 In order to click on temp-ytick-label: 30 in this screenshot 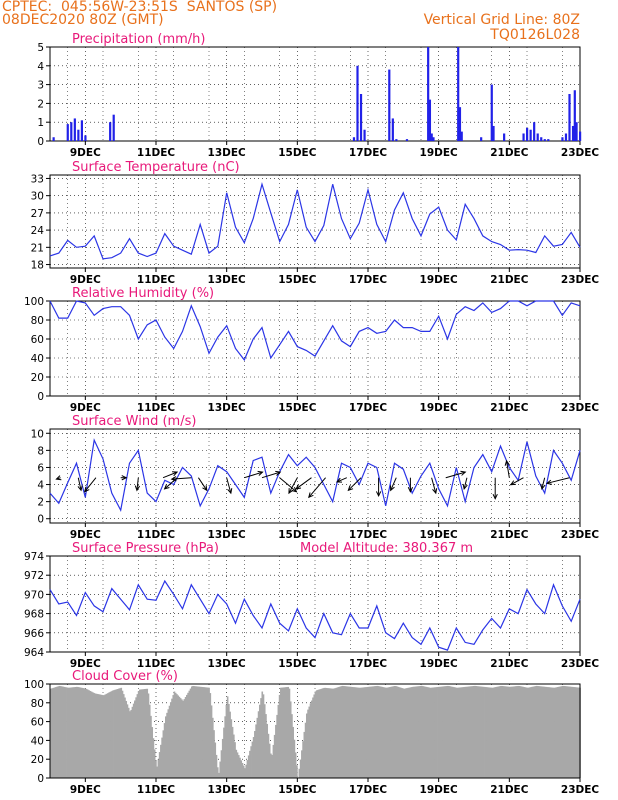, I will do `click(37, 197)`.